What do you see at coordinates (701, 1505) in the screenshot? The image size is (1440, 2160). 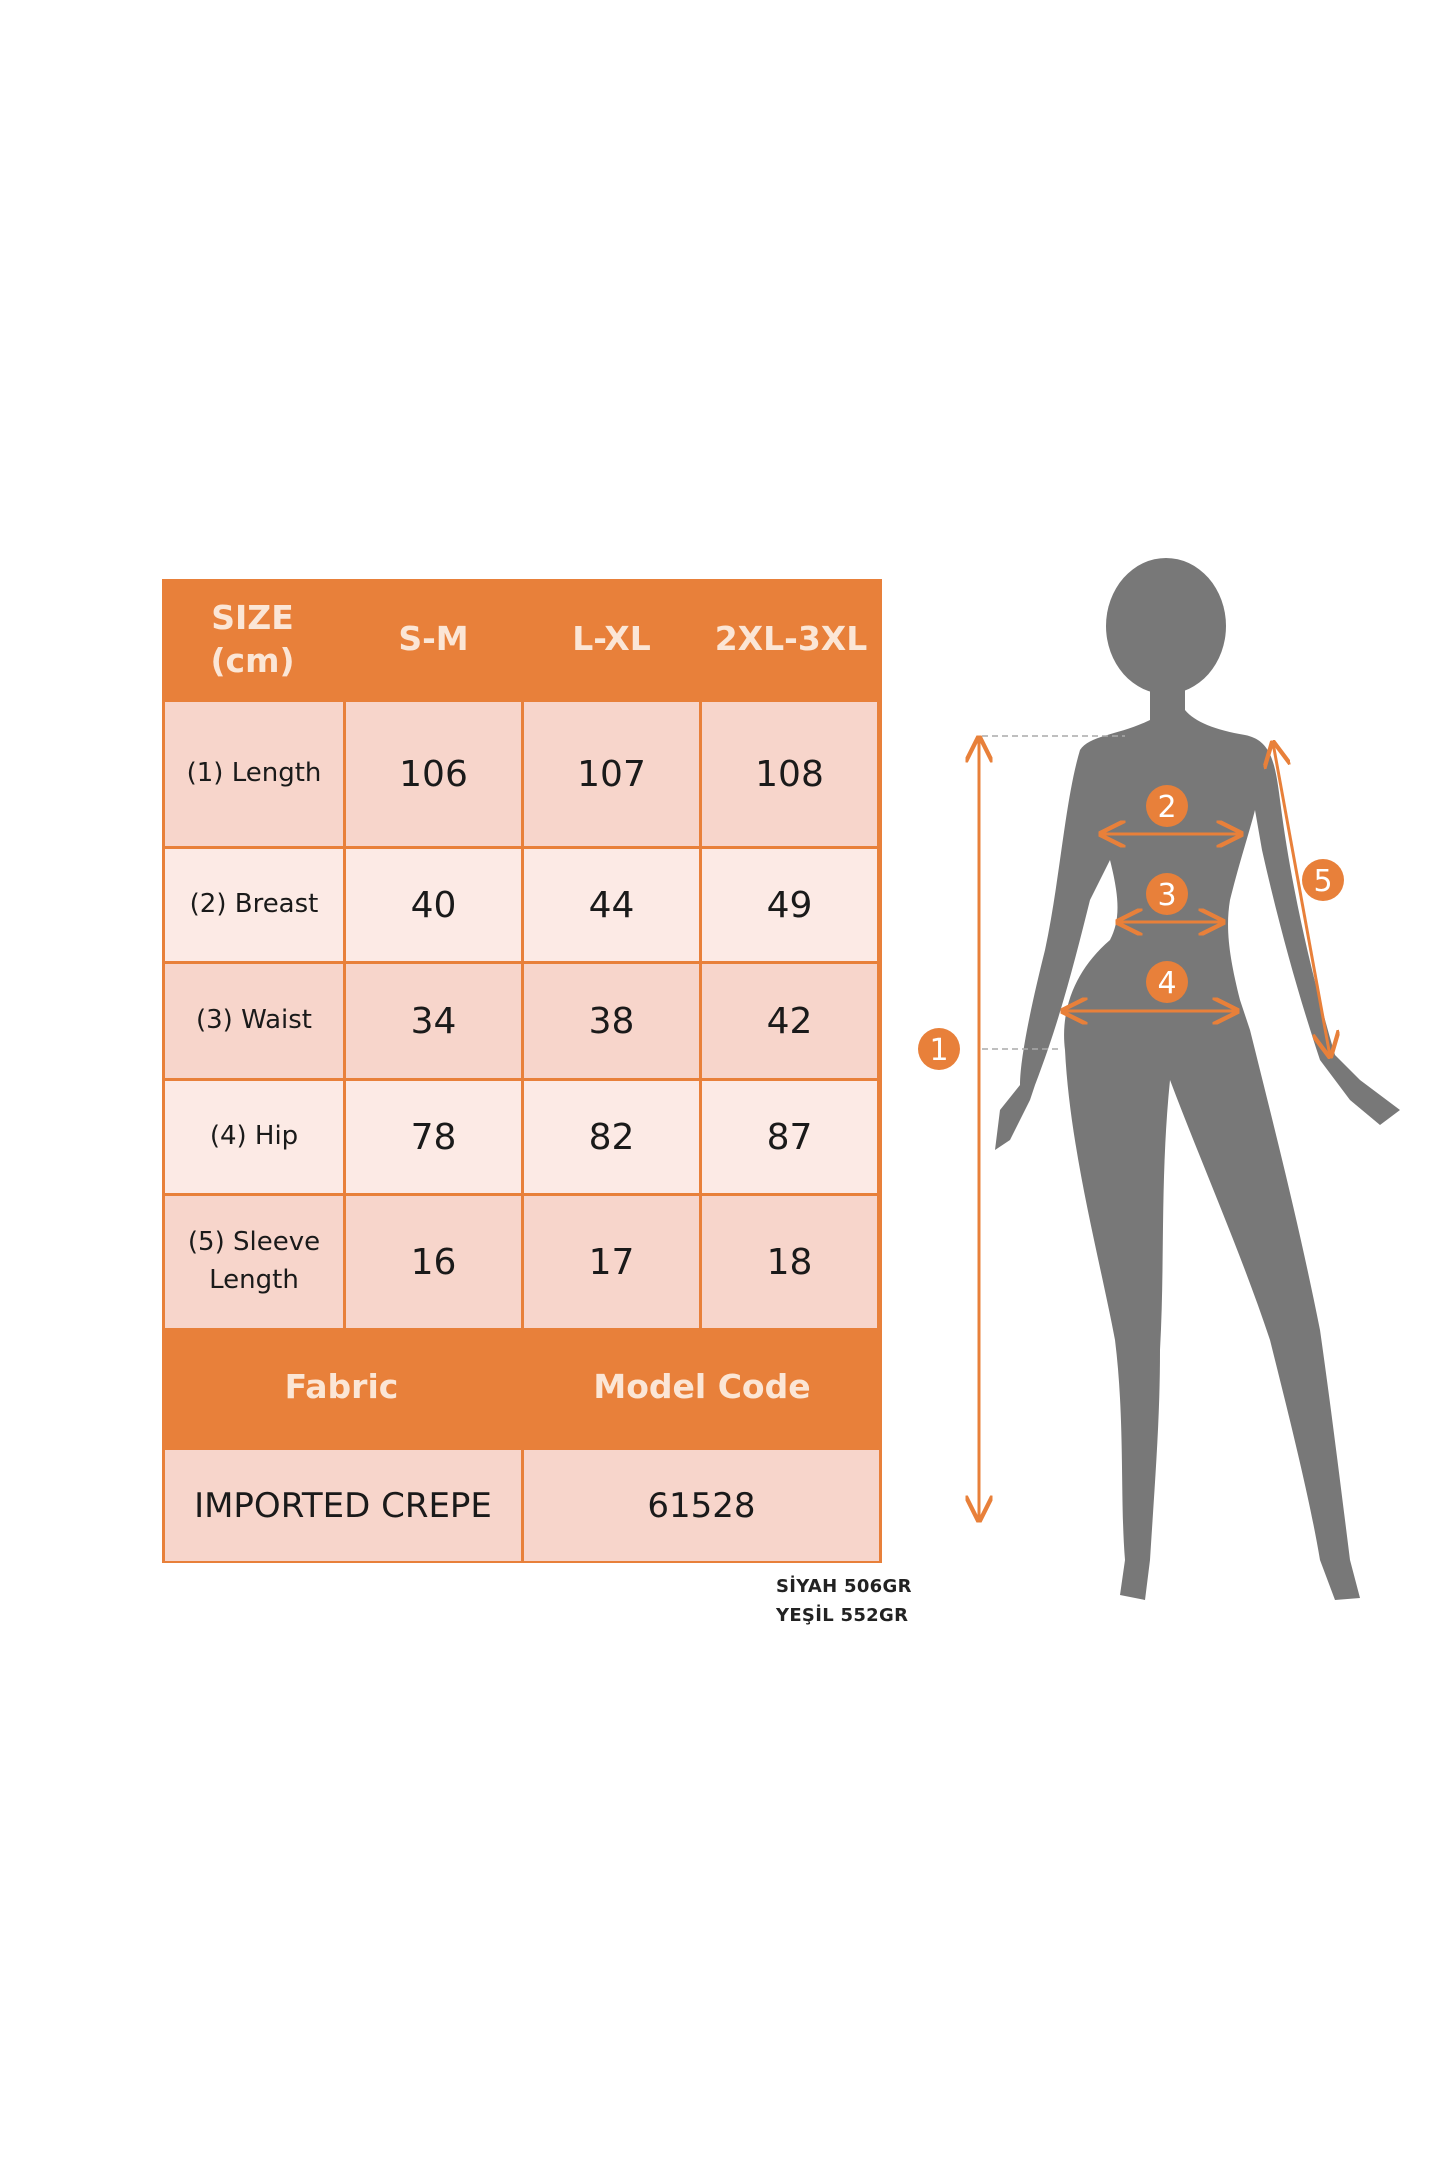 I see `model-code-value: 61528` at bounding box center [701, 1505].